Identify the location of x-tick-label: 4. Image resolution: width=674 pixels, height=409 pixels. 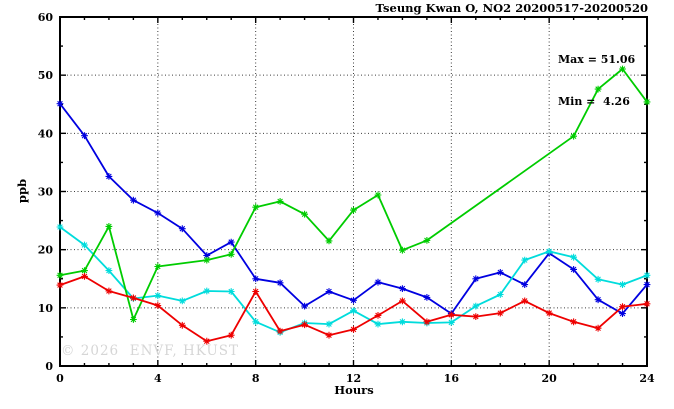
(158, 378).